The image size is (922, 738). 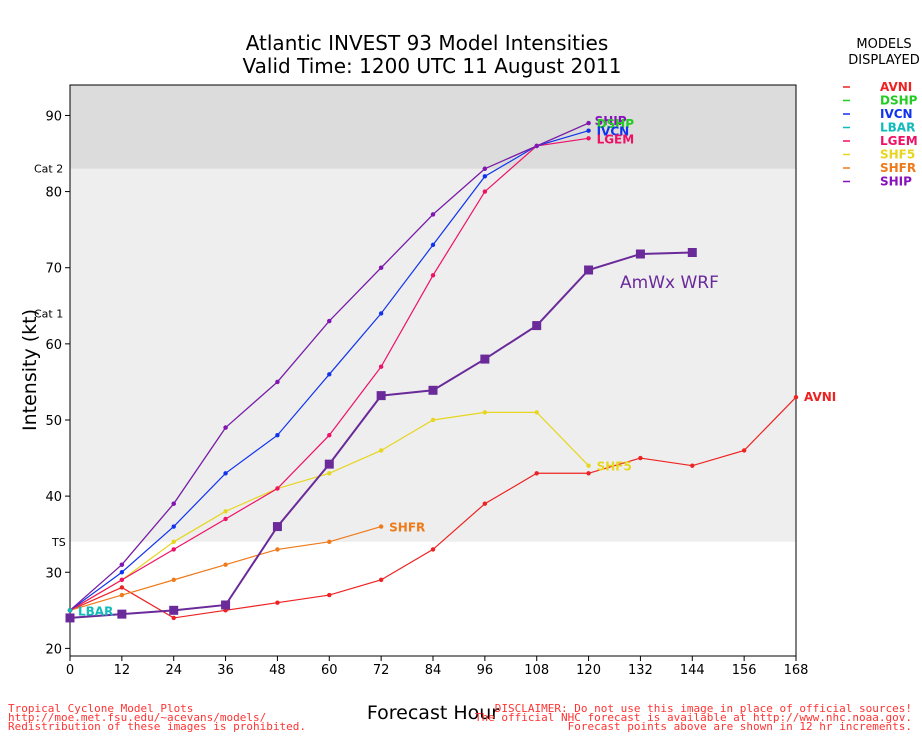 What do you see at coordinates (611, 121) in the screenshot?
I see `end-label-ship: SHIP` at bounding box center [611, 121].